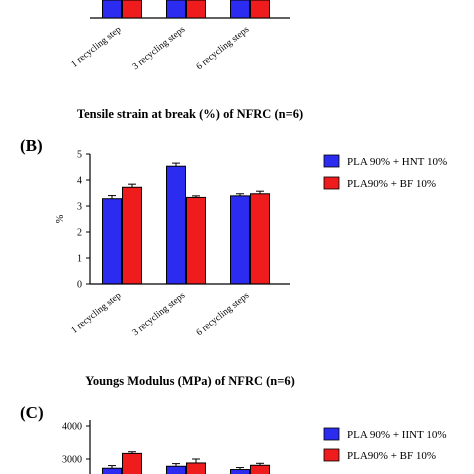 The width and height of the screenshot is (474, 474). What do you see at coordinates (240, 240) in the screenshot?
I see `panel-b-bar-s1-c3` at bounding box center [240, 240].